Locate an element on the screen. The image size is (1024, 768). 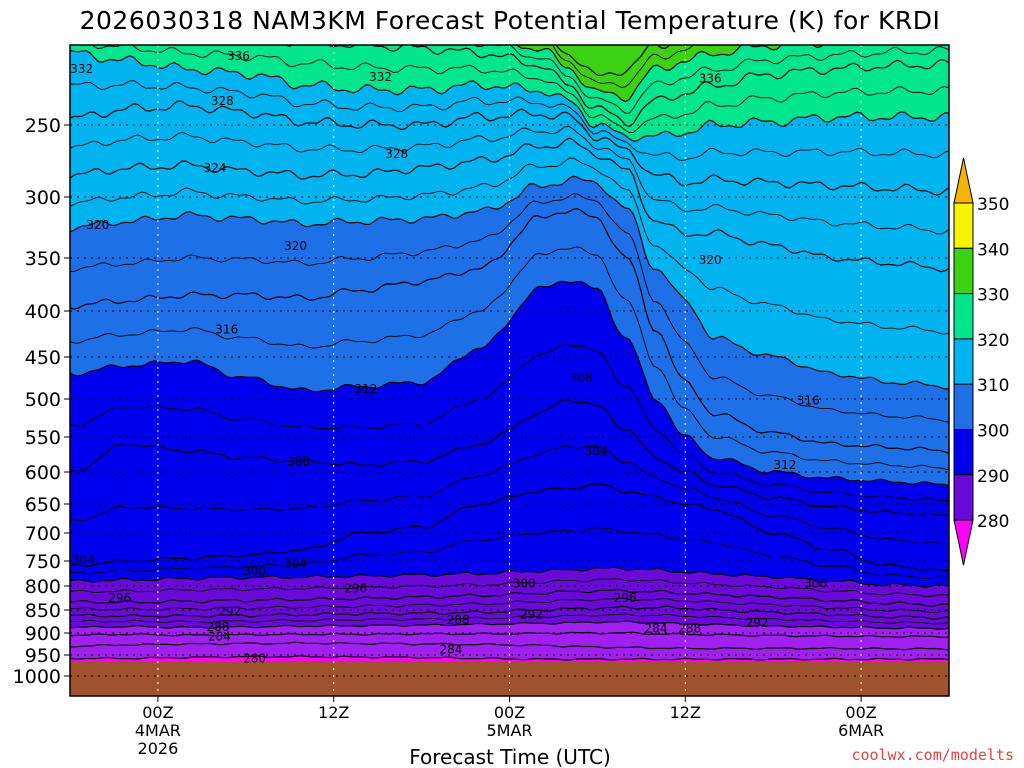
colorbar-bottom-arrow is located at coordinates (963, 542).